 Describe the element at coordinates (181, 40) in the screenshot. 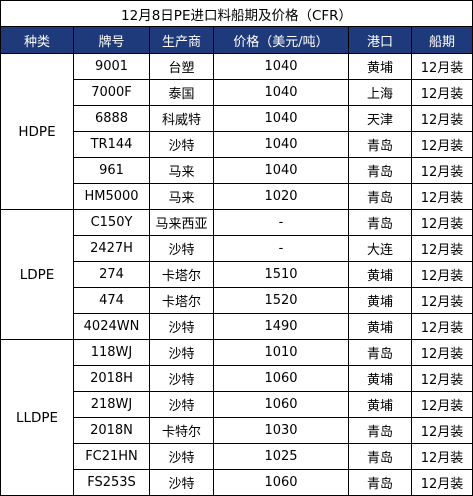

I see `column-header-producer: 生产商` at that location.